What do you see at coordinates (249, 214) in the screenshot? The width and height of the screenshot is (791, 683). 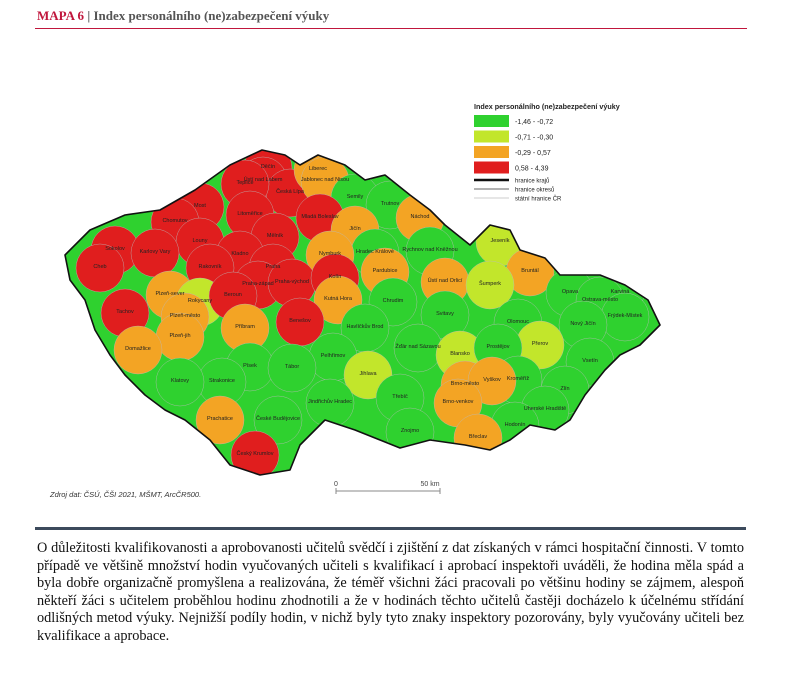 I see `district-label: Litoměřice` at bounding box center [249, 214].